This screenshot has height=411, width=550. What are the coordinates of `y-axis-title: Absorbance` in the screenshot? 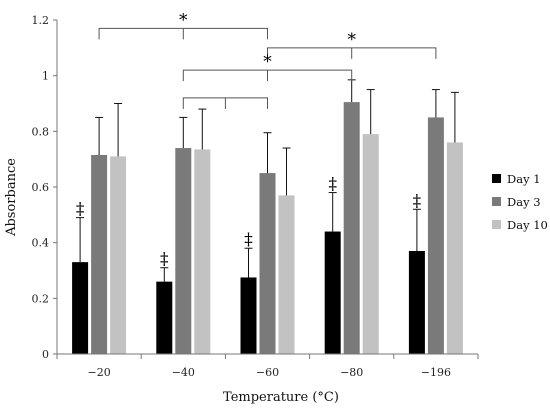 It's located at (11, 197).